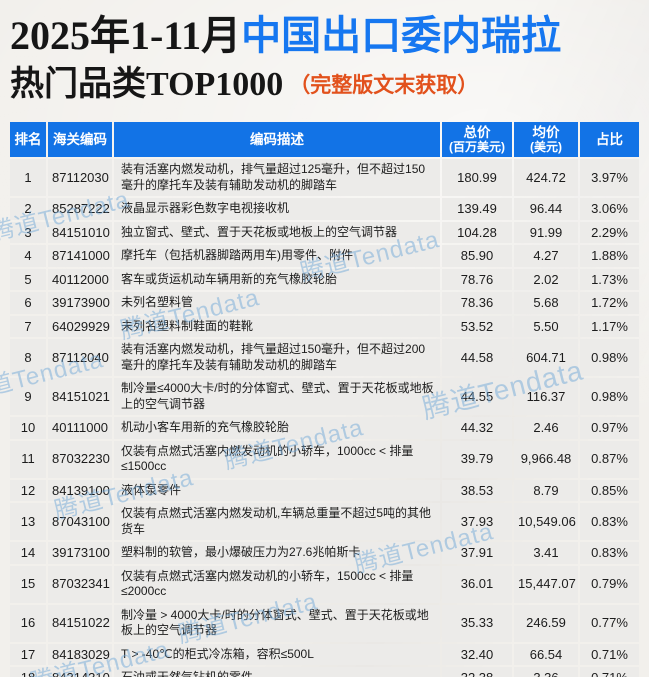  Describe the element at coordinates (80, 654) in the screenshot. I see `cell-code: 84183029` at that location.